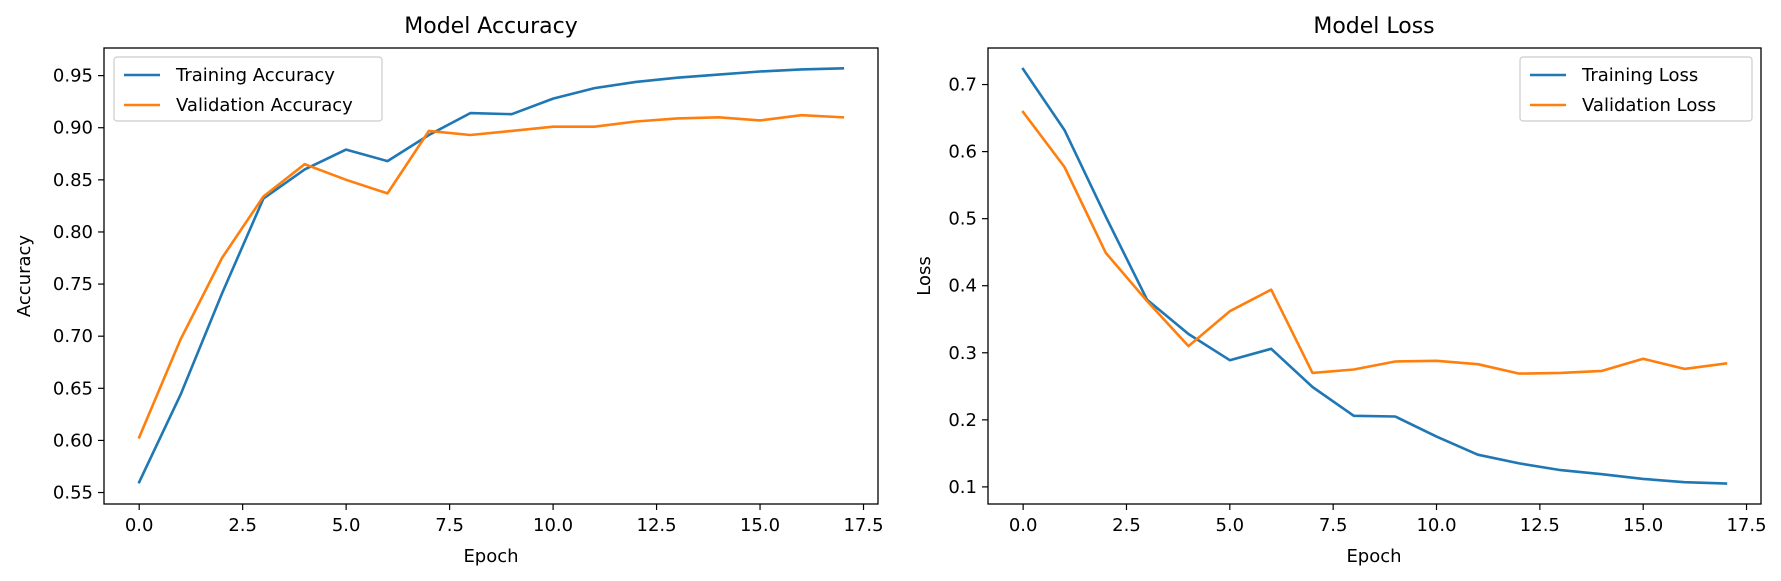 This screenshot has height=581, width=1781. Describe the element at coordinates (1643, 525) in the screenshot. I see `loss-x-tick-label: 15.0` at that location.